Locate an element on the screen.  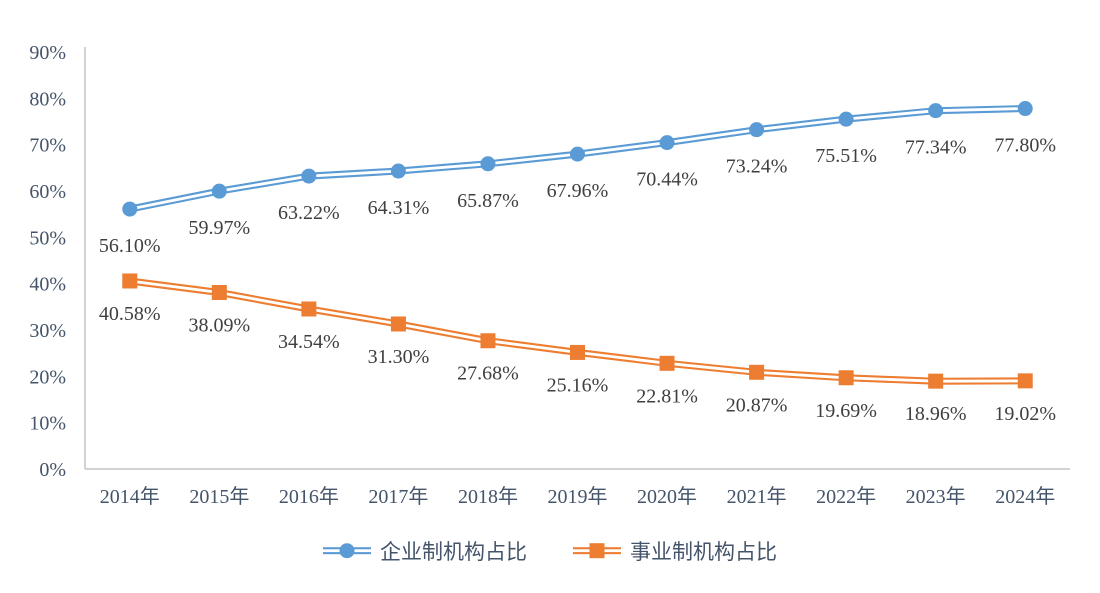
data-label: 77.80% is located at coordinates (1025, 146).